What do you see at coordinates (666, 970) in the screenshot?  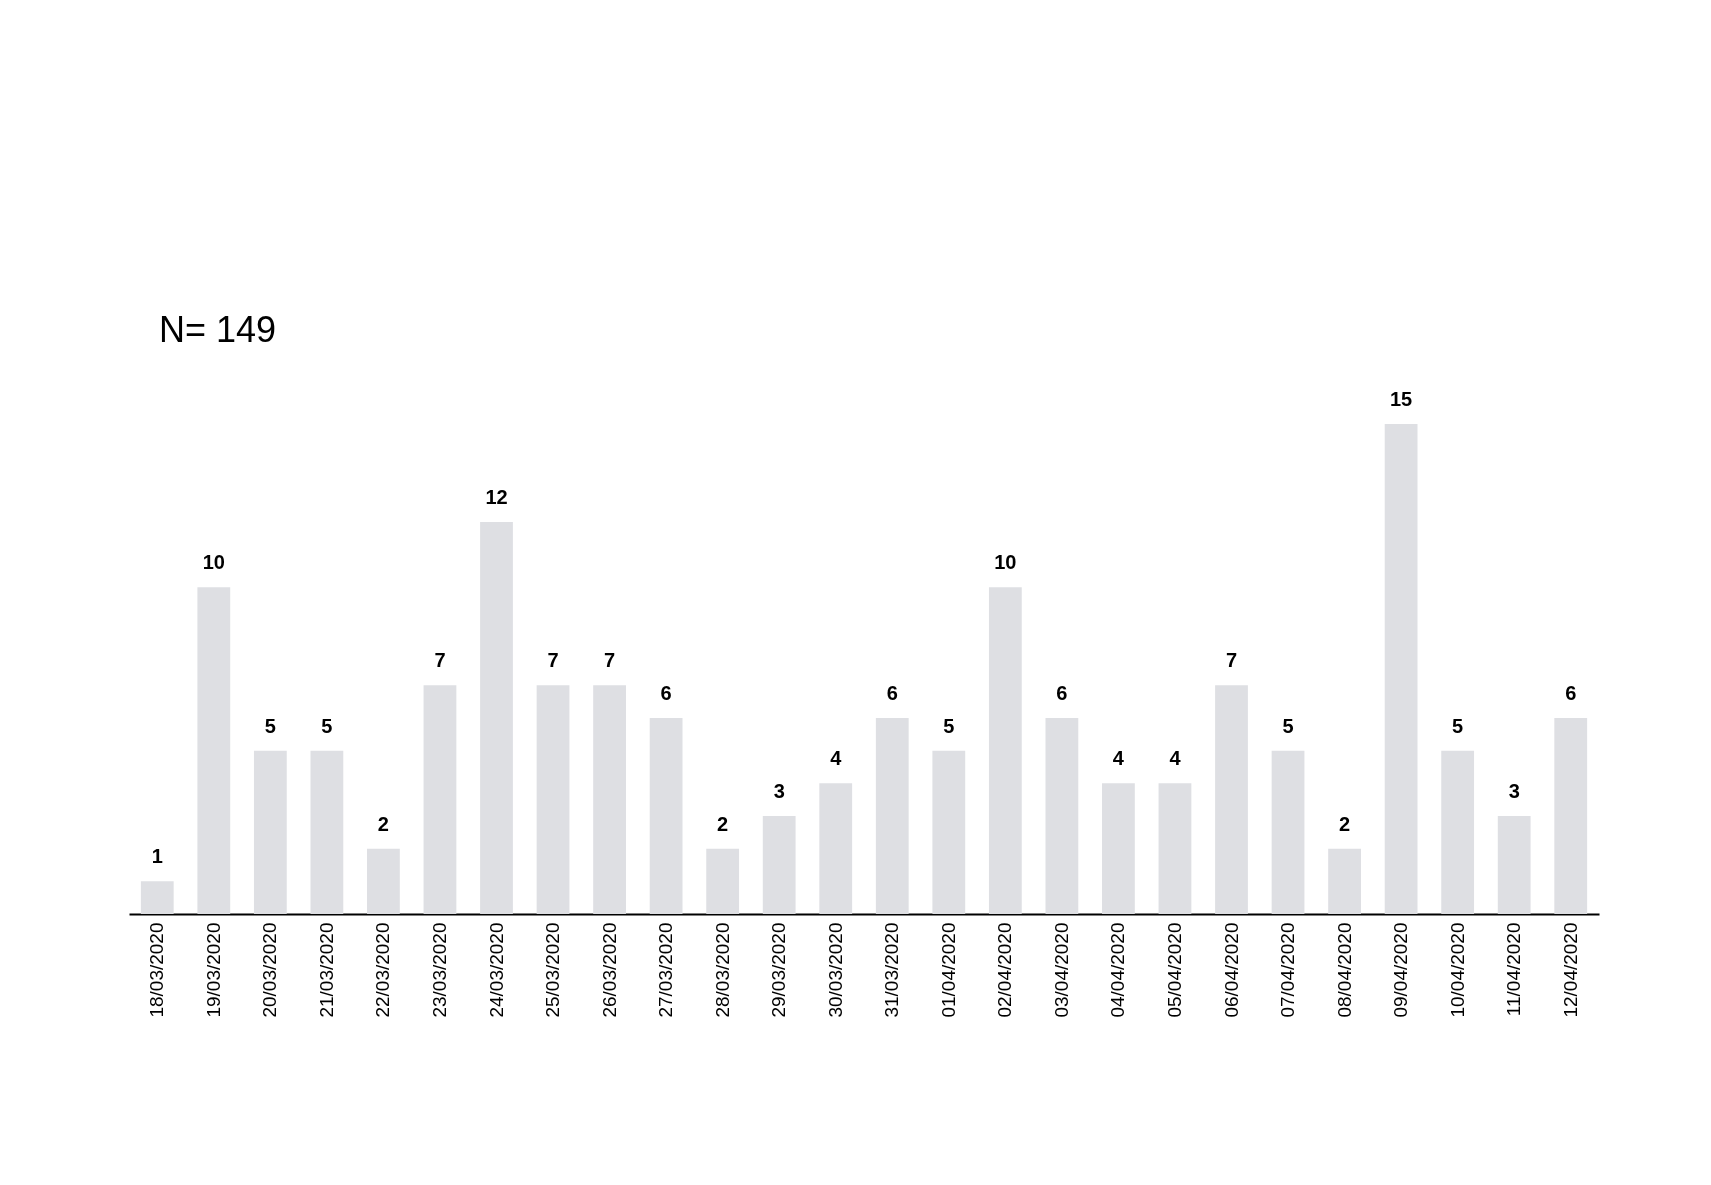 I see `x-tick-label: 27/03/2020` at bounding box center [666, 970].